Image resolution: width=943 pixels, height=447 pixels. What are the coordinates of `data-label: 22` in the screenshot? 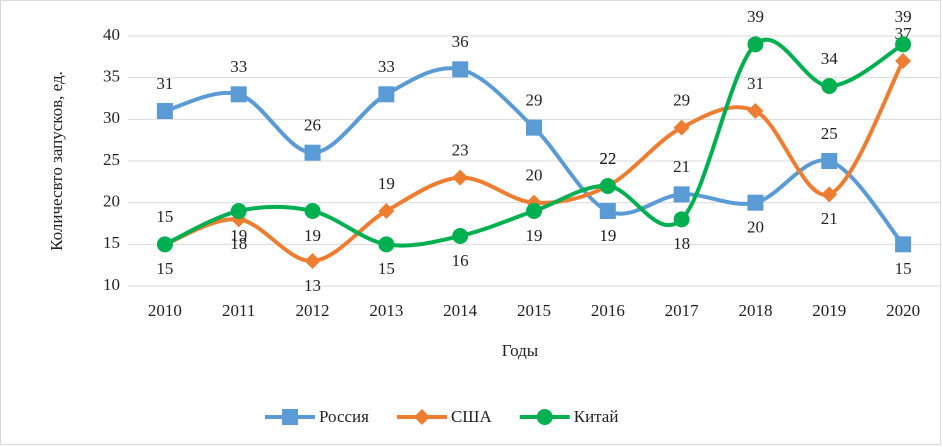 It's located at (607, 158).